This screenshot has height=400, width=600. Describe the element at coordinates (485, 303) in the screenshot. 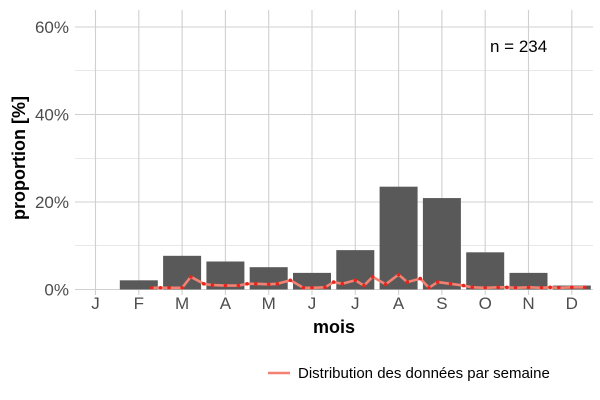

I see `x-tick-label: O` at that location.